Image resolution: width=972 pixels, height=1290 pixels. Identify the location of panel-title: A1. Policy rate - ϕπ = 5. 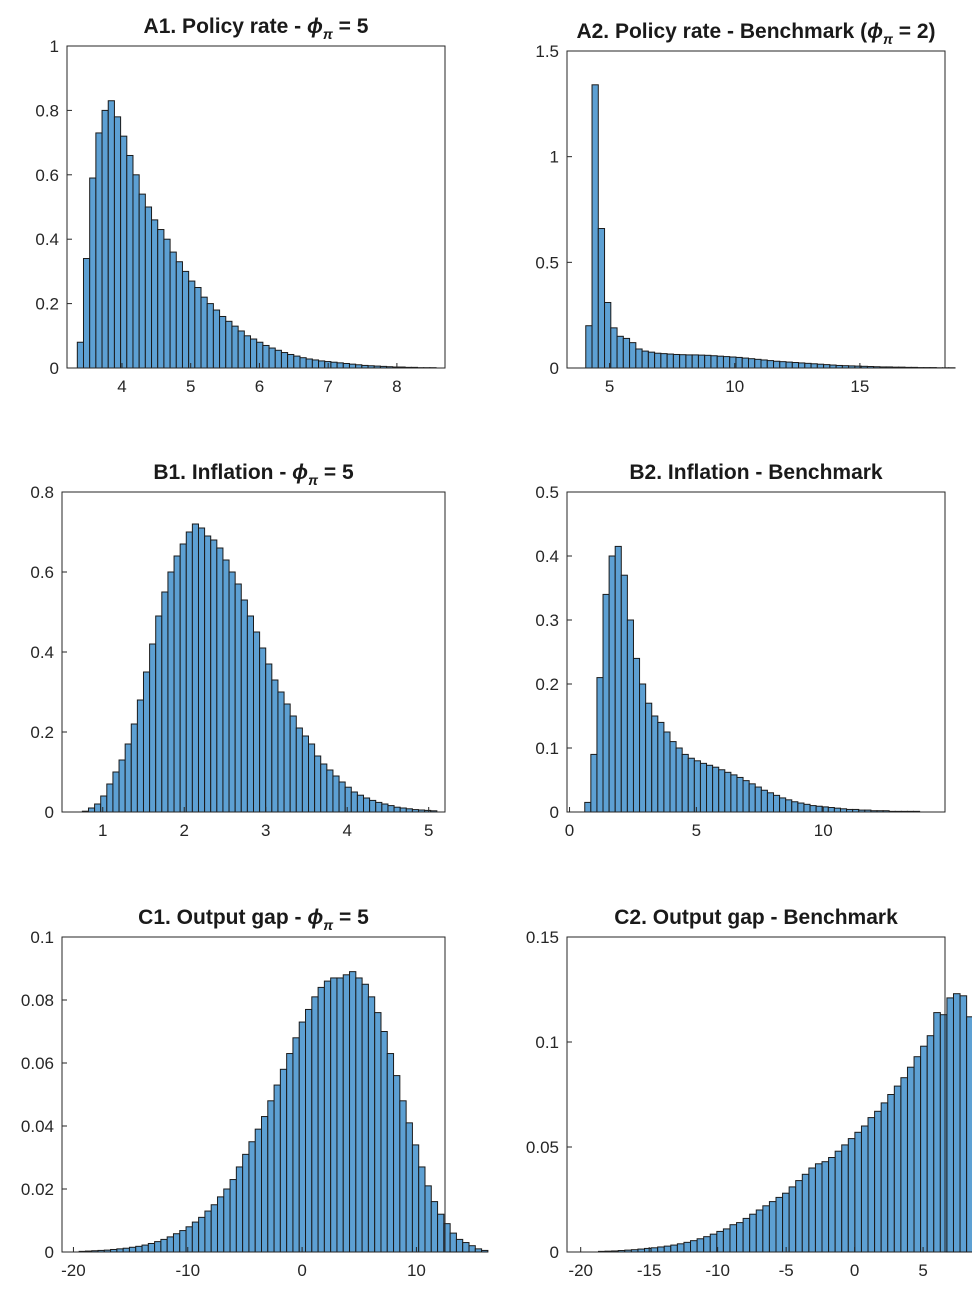
(256, 28).